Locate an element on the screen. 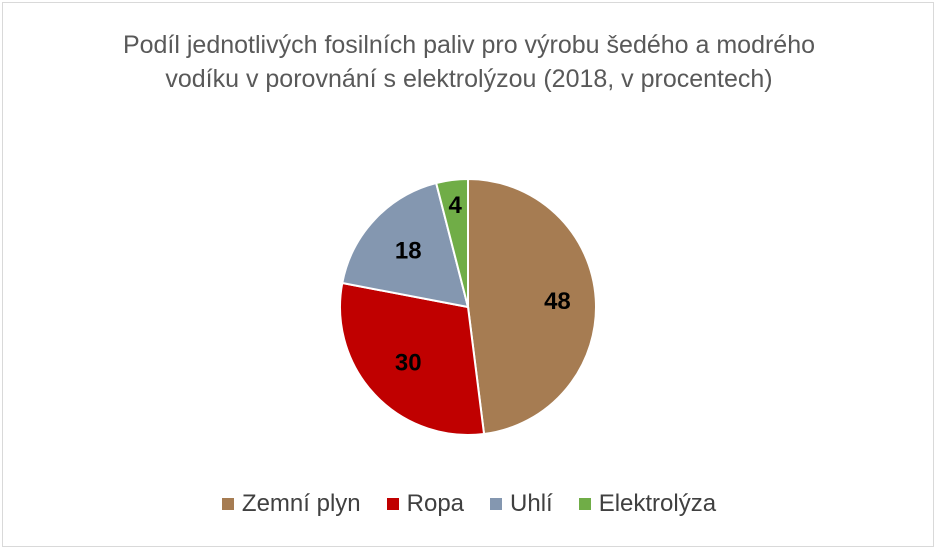  legend-swatch-elektrolyza is located at coordinates (584, 504).